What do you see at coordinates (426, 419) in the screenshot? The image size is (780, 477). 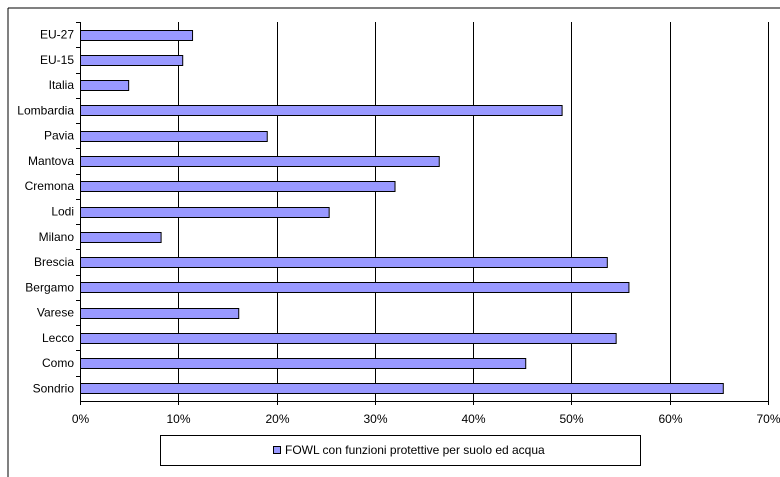 I see `x-tick-labels: 0% 10% 20% 30% 40% 50% 60% 70%` at bounding box center [426, 419].